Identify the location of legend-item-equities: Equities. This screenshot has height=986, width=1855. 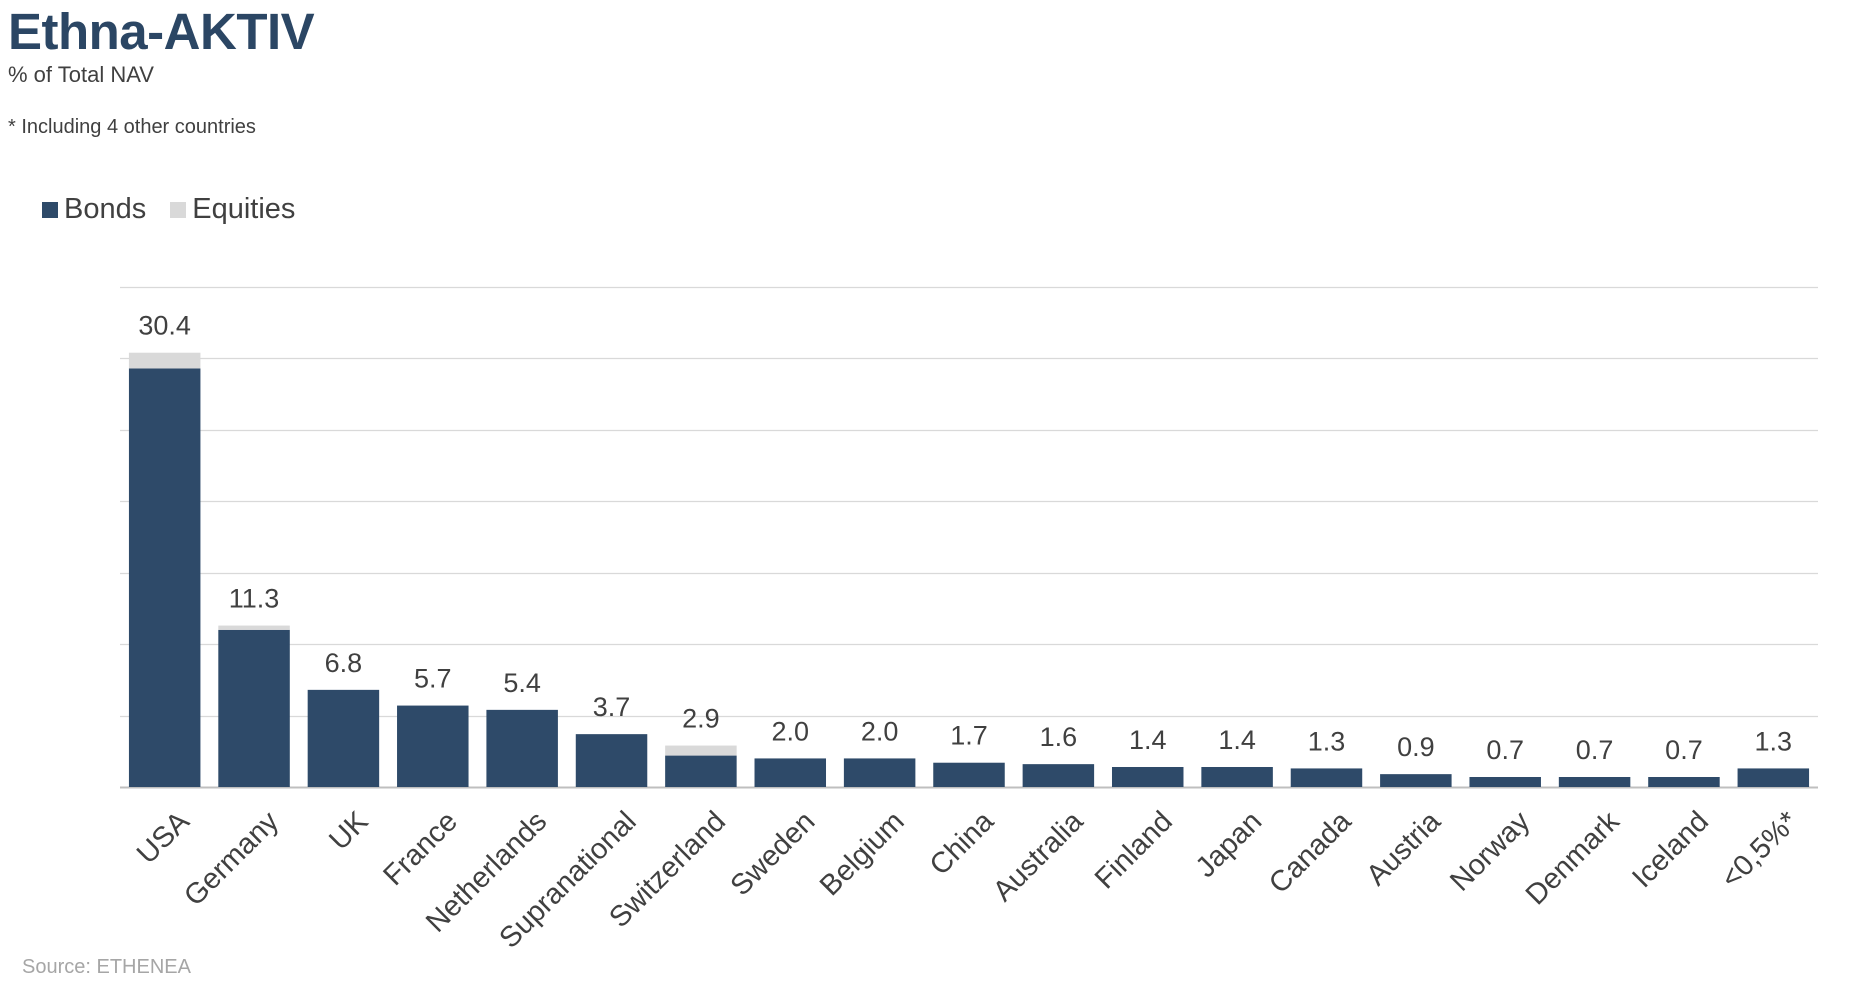
(232, 209).